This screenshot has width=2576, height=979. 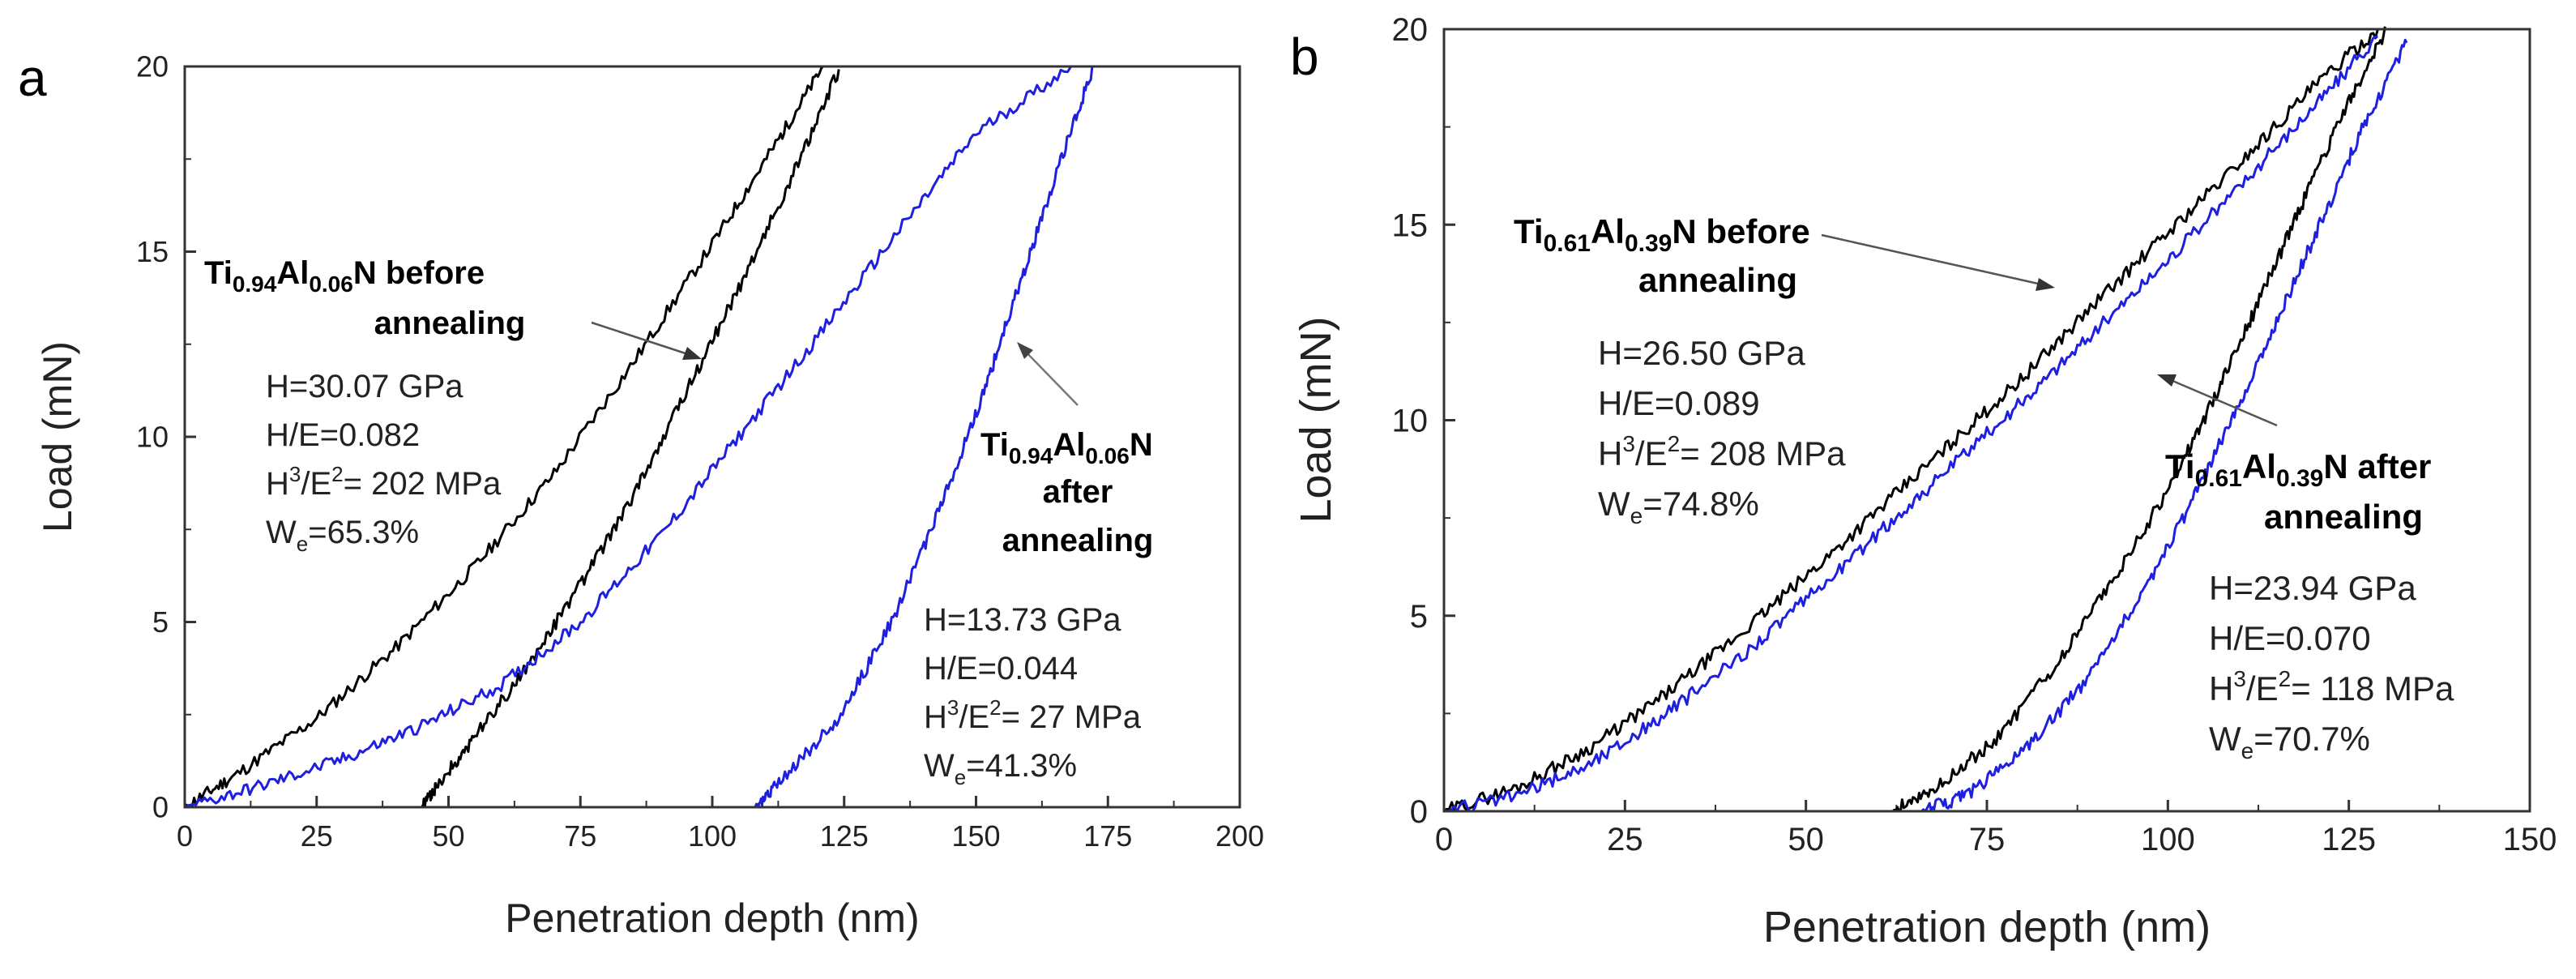 What do you see at coordinates (1987, 927) in the screenshot?
I see `panel-b-x-axis-label: Penetration depth (nm)` at bounding box center [1987, 927].